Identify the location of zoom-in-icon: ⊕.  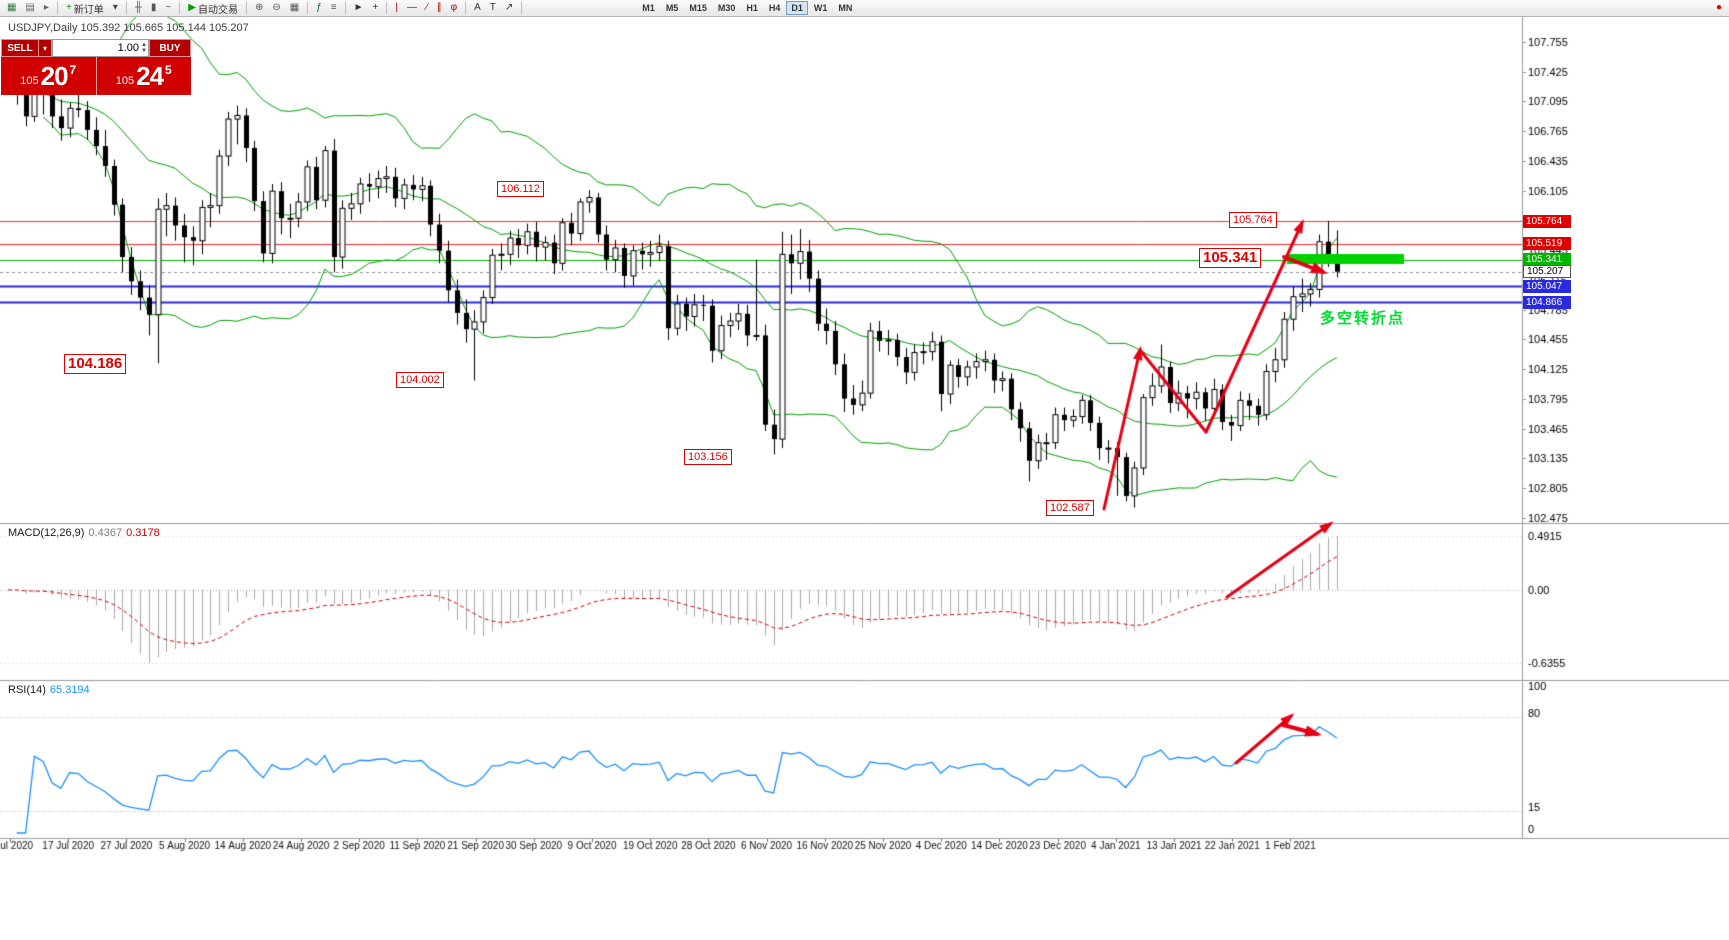
(259, 8).